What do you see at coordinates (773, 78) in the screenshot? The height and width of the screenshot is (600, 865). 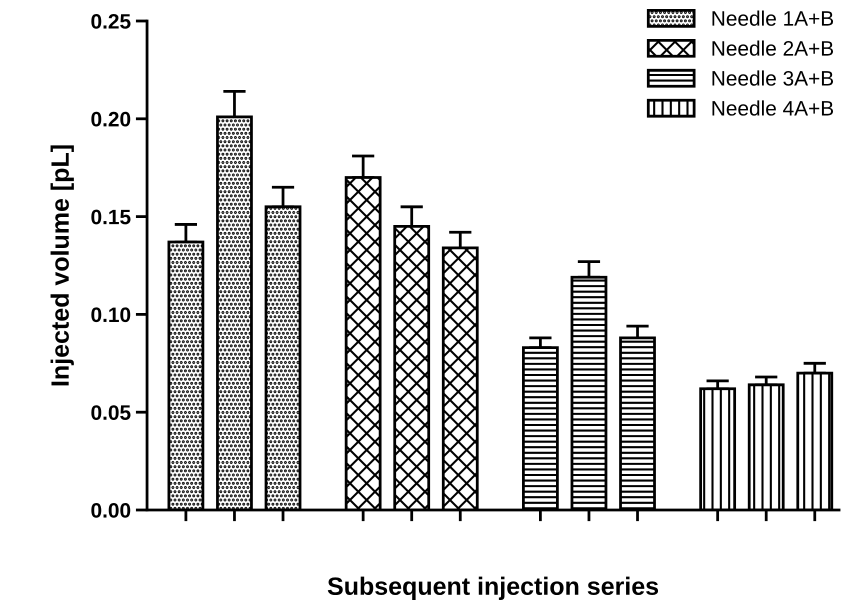 I see `legend-label: Needle 3A+B` at bounding box center [773, 78].